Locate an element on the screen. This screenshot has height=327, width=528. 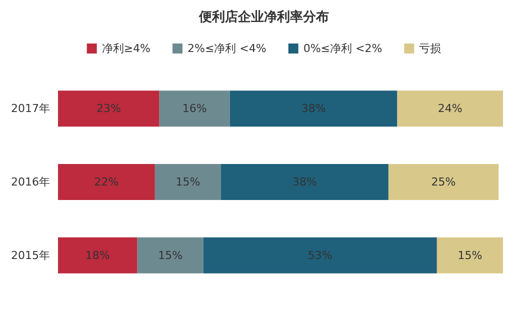
legend-label: 0%≤净利 <2% is located at coordinates (342, 48).